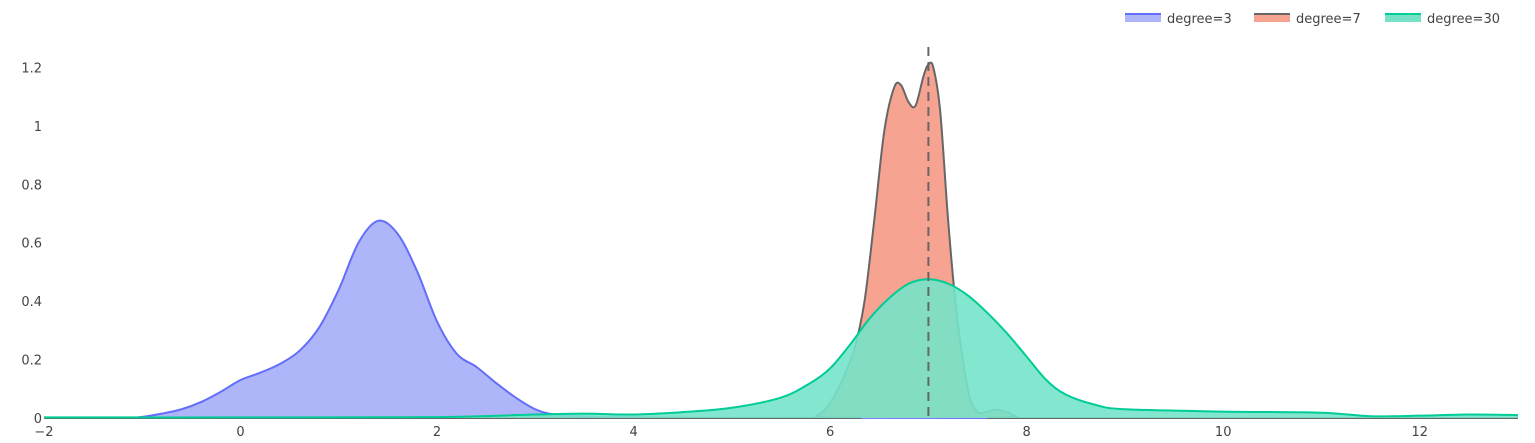 The image size is (1535, 443). I want to click on y-tick-label: 0.4, so click(31, 302).